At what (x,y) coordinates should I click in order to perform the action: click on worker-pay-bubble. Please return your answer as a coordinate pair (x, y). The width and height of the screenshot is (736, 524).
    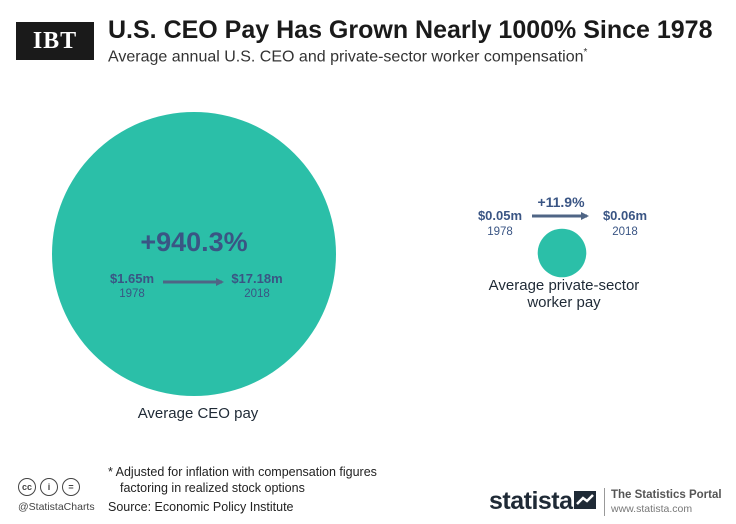
    Looking at the image, I should click on (562, 253).